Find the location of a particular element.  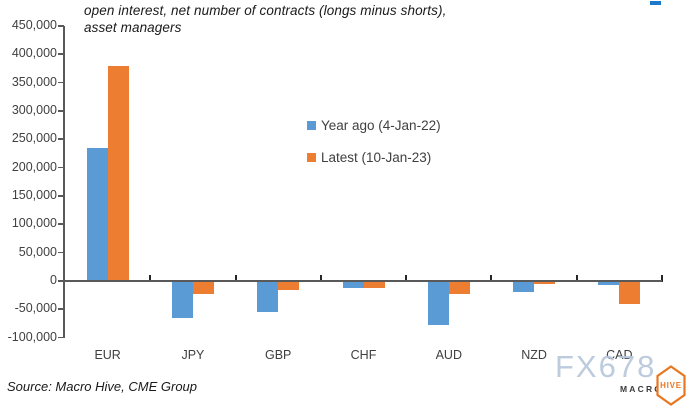

bar-gbp-year-ago is located at coordinates (268, 297).